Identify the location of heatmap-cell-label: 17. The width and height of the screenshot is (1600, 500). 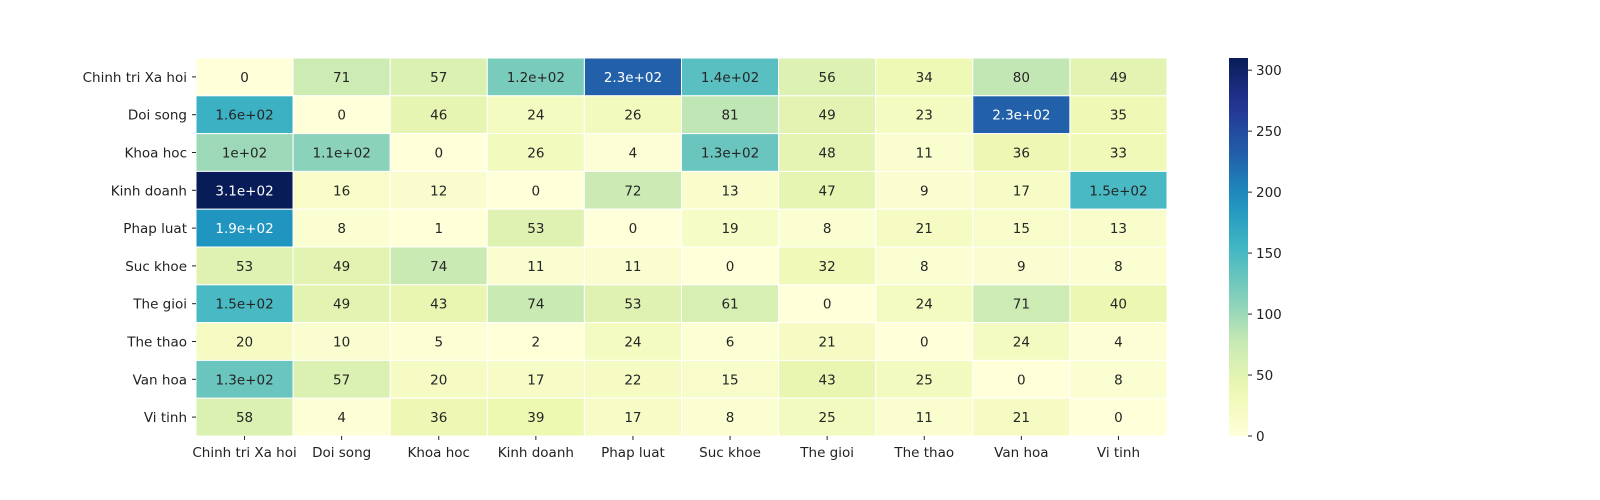
(535, 380).